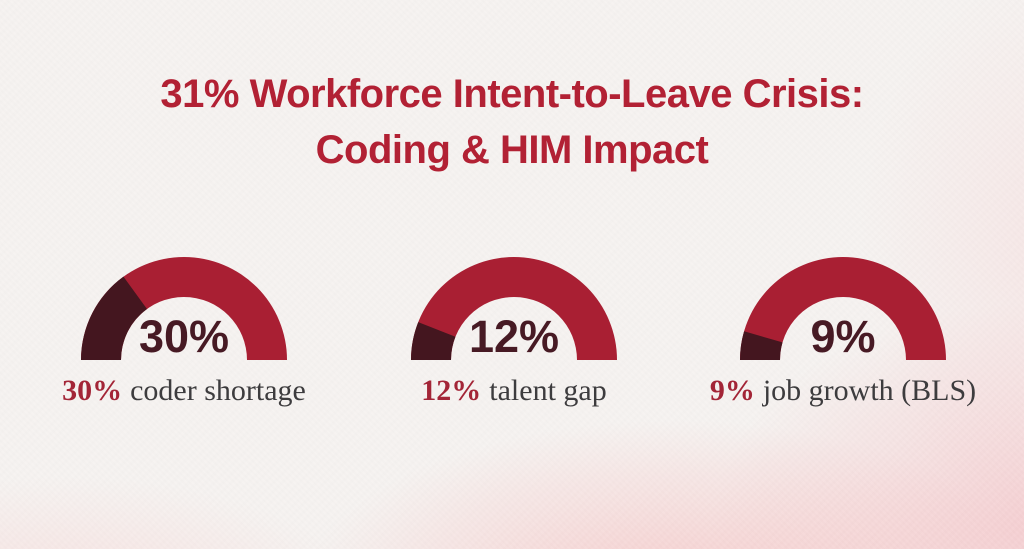 This screenshot has width=1024, height=549. I want to click on page-title-line-1: 31% Workforce Intent-to-Leave Crisis:, so click(512, 94).